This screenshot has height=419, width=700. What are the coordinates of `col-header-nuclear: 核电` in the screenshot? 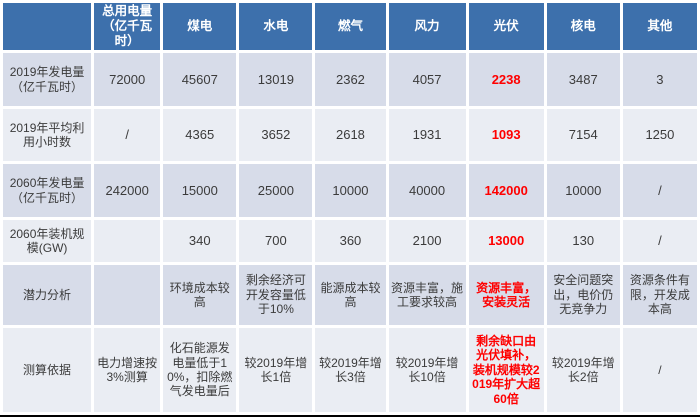 It's located at (583, 26).